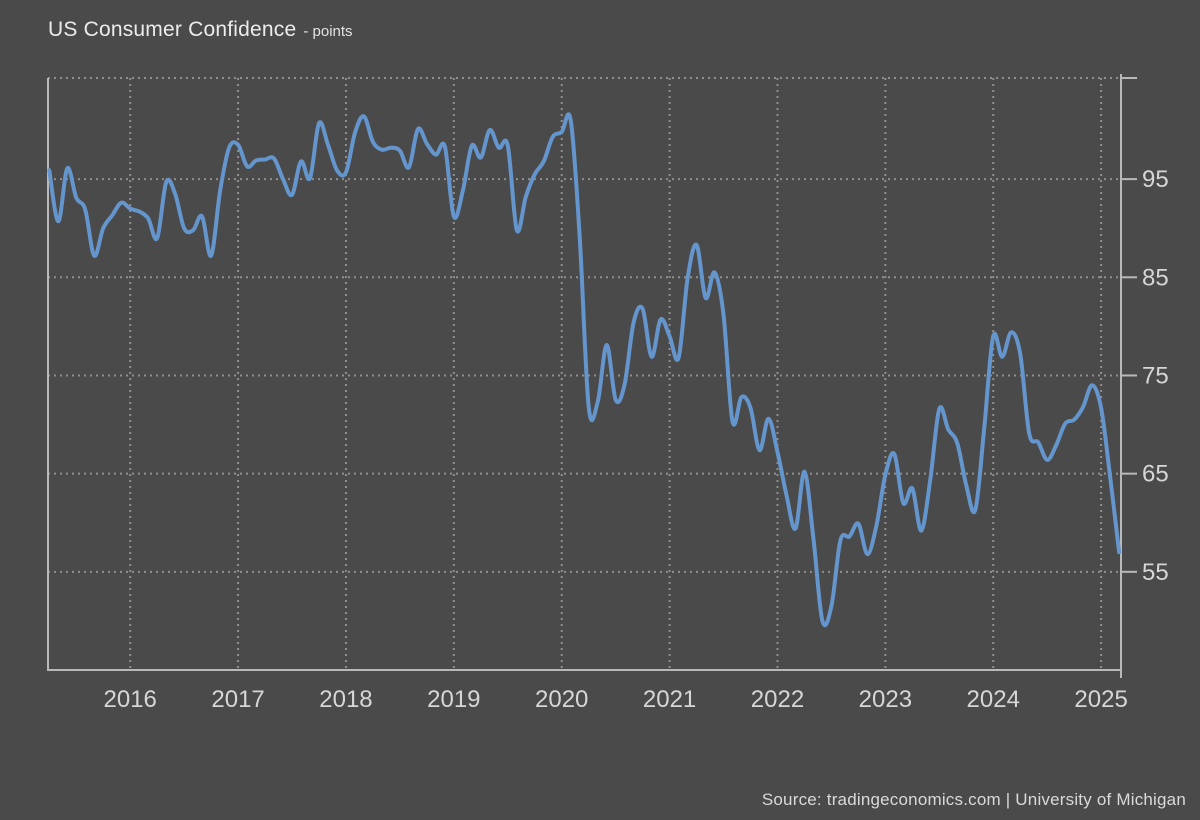 The image size is (1200, 820). What do you see at coordinates (1100, 699) in the screenshot?
I see `x-tick-label: 2025` at bounding box center [1100, 699].